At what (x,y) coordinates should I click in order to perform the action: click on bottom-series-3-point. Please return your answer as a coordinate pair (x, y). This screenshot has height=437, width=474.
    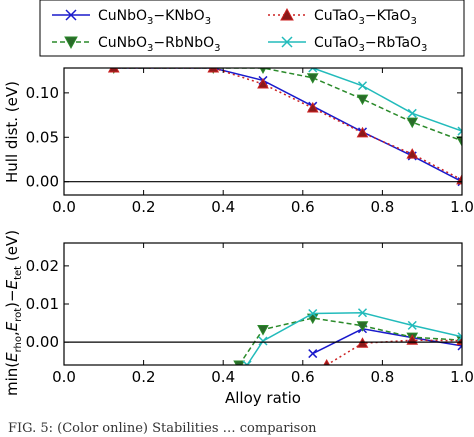
    Looking at the image, I should click on (362, 342).